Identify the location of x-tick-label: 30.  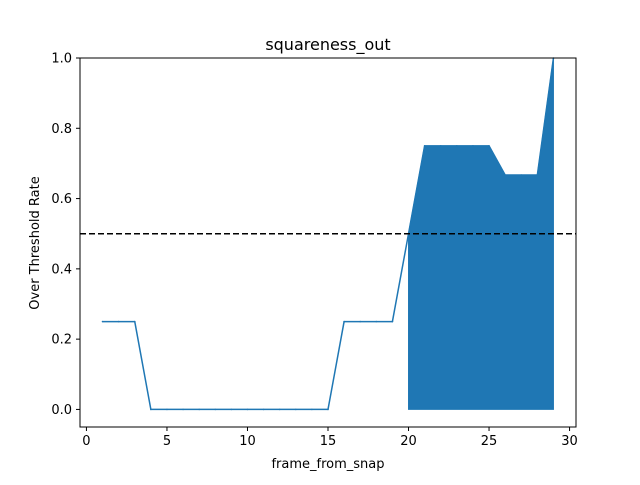
(569, 441).